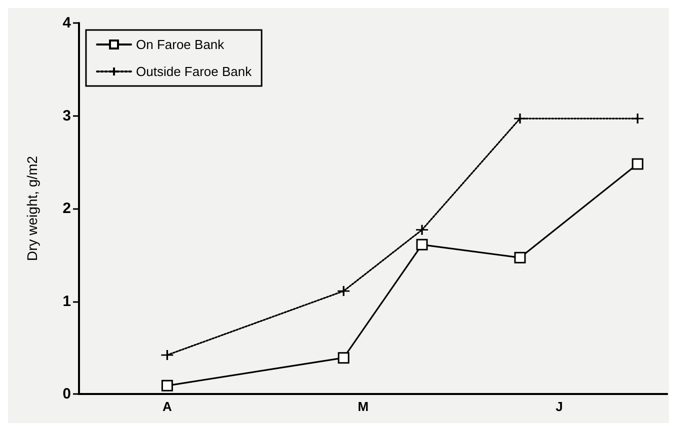 The image size is (677, 431). Describe the element at coordinates (66, 115) in the screenshot. I see `y-tick-label: 3` at that location.